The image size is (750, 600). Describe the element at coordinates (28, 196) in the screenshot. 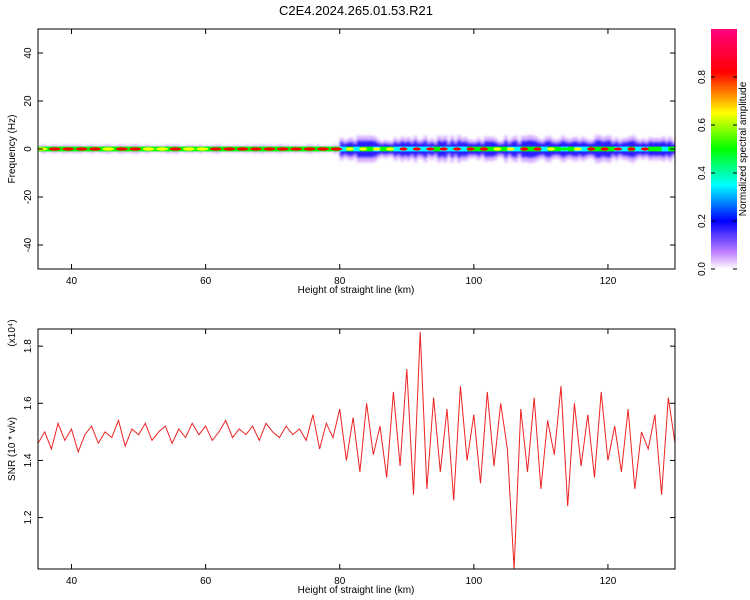

I see `y-tick-label: -20` at that location.